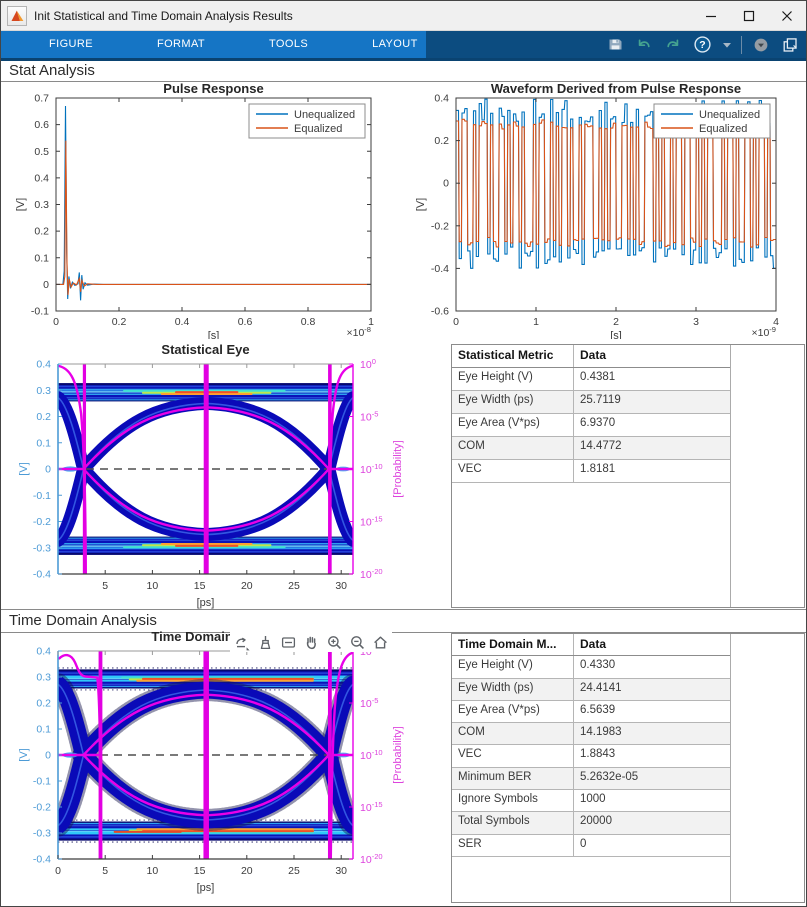  I want to click on cell-value: 24.4141, so click(601, 687).